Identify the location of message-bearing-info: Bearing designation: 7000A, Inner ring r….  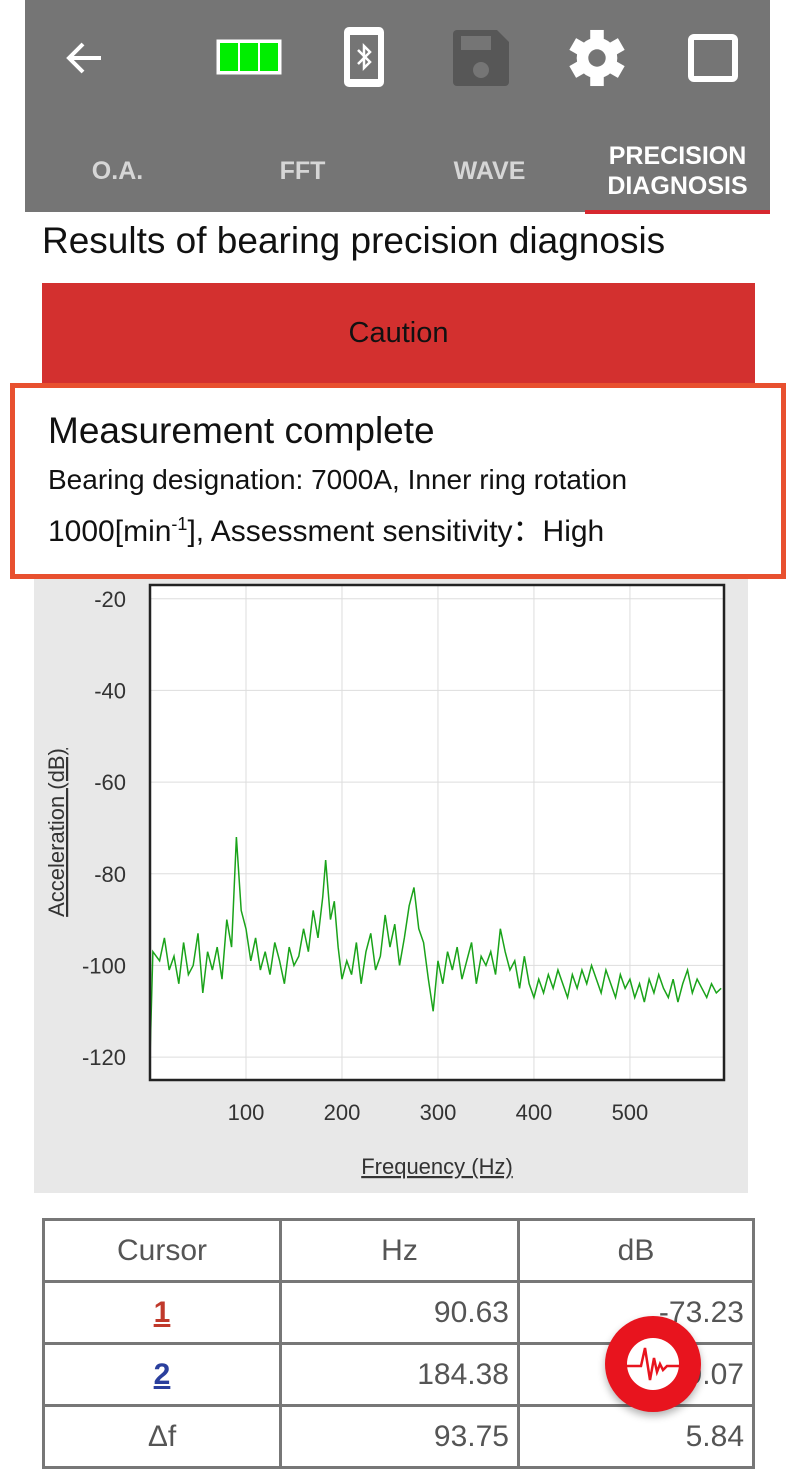
(338, 479).